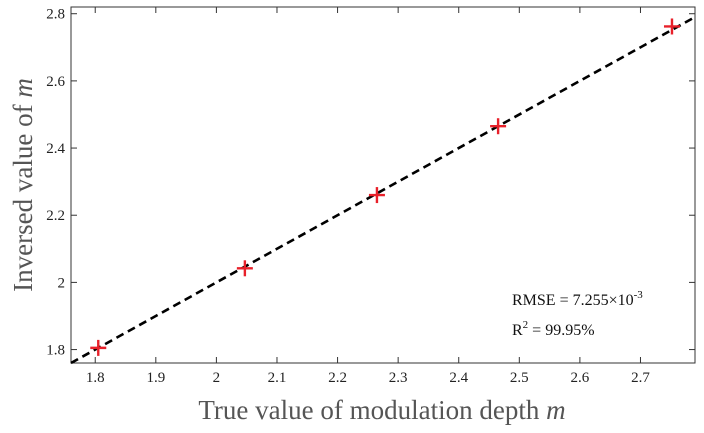  Describe the element at coordinates (23, 197) in the screenshot. I see `y-axis-title-text: Inversed value of` at that location.